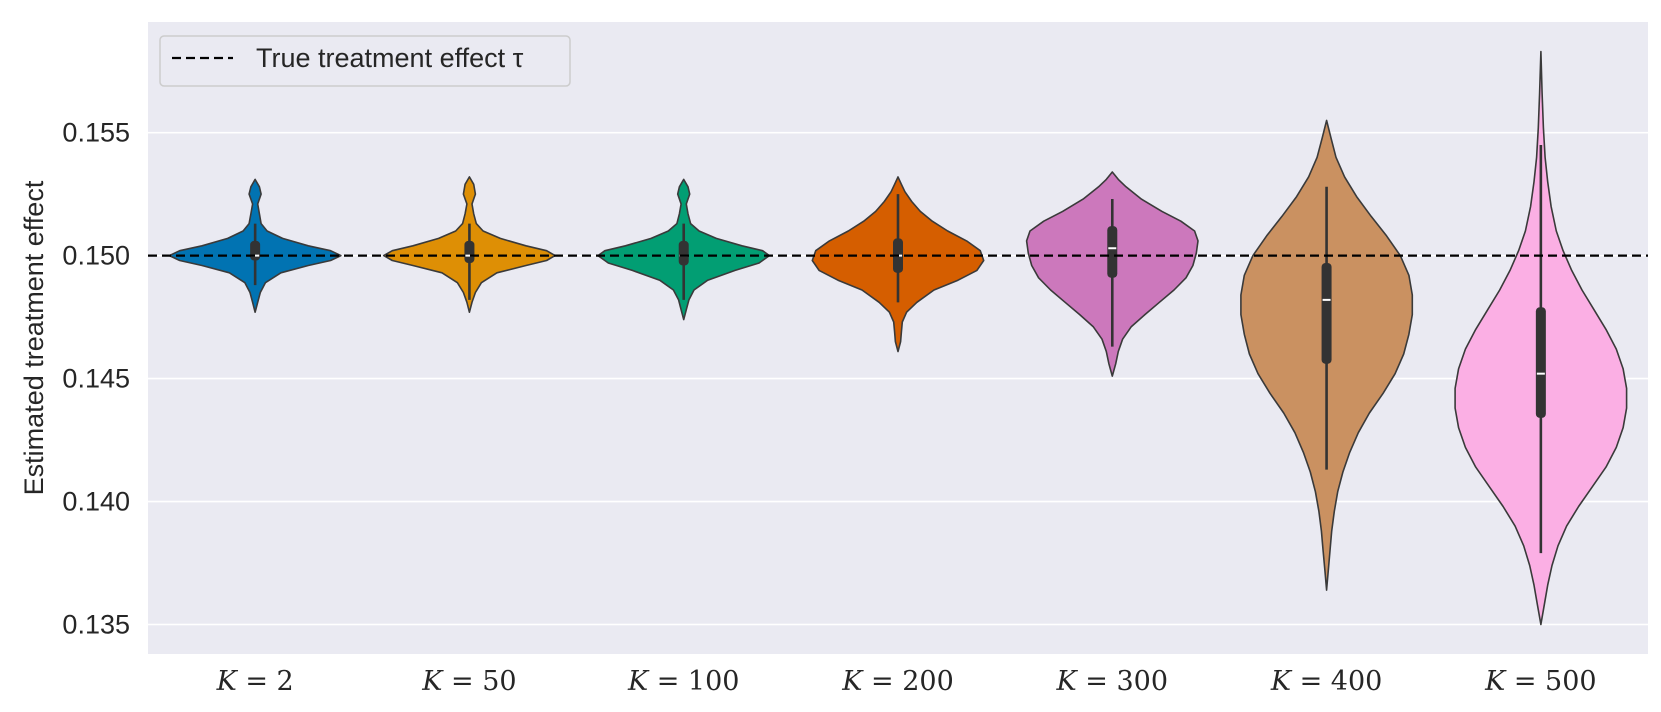 Image resolution: width=1661 pixels, height=712 pixels. What do you see at coordinates (1540, 681) in the screenshot?
I see `x-tick-label: K = 500` at bounding box center [1540, 681].